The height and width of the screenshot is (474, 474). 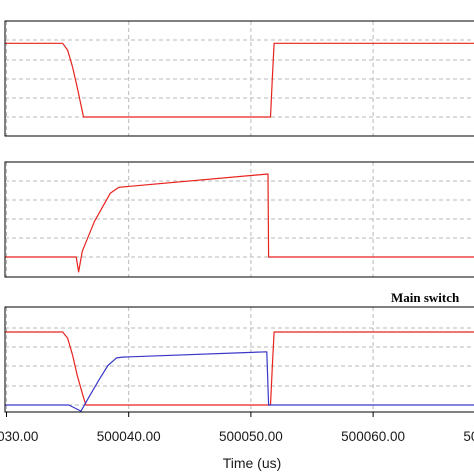 I want to click on panel-3-annotation: Main switch, so click(x=425, y=297).